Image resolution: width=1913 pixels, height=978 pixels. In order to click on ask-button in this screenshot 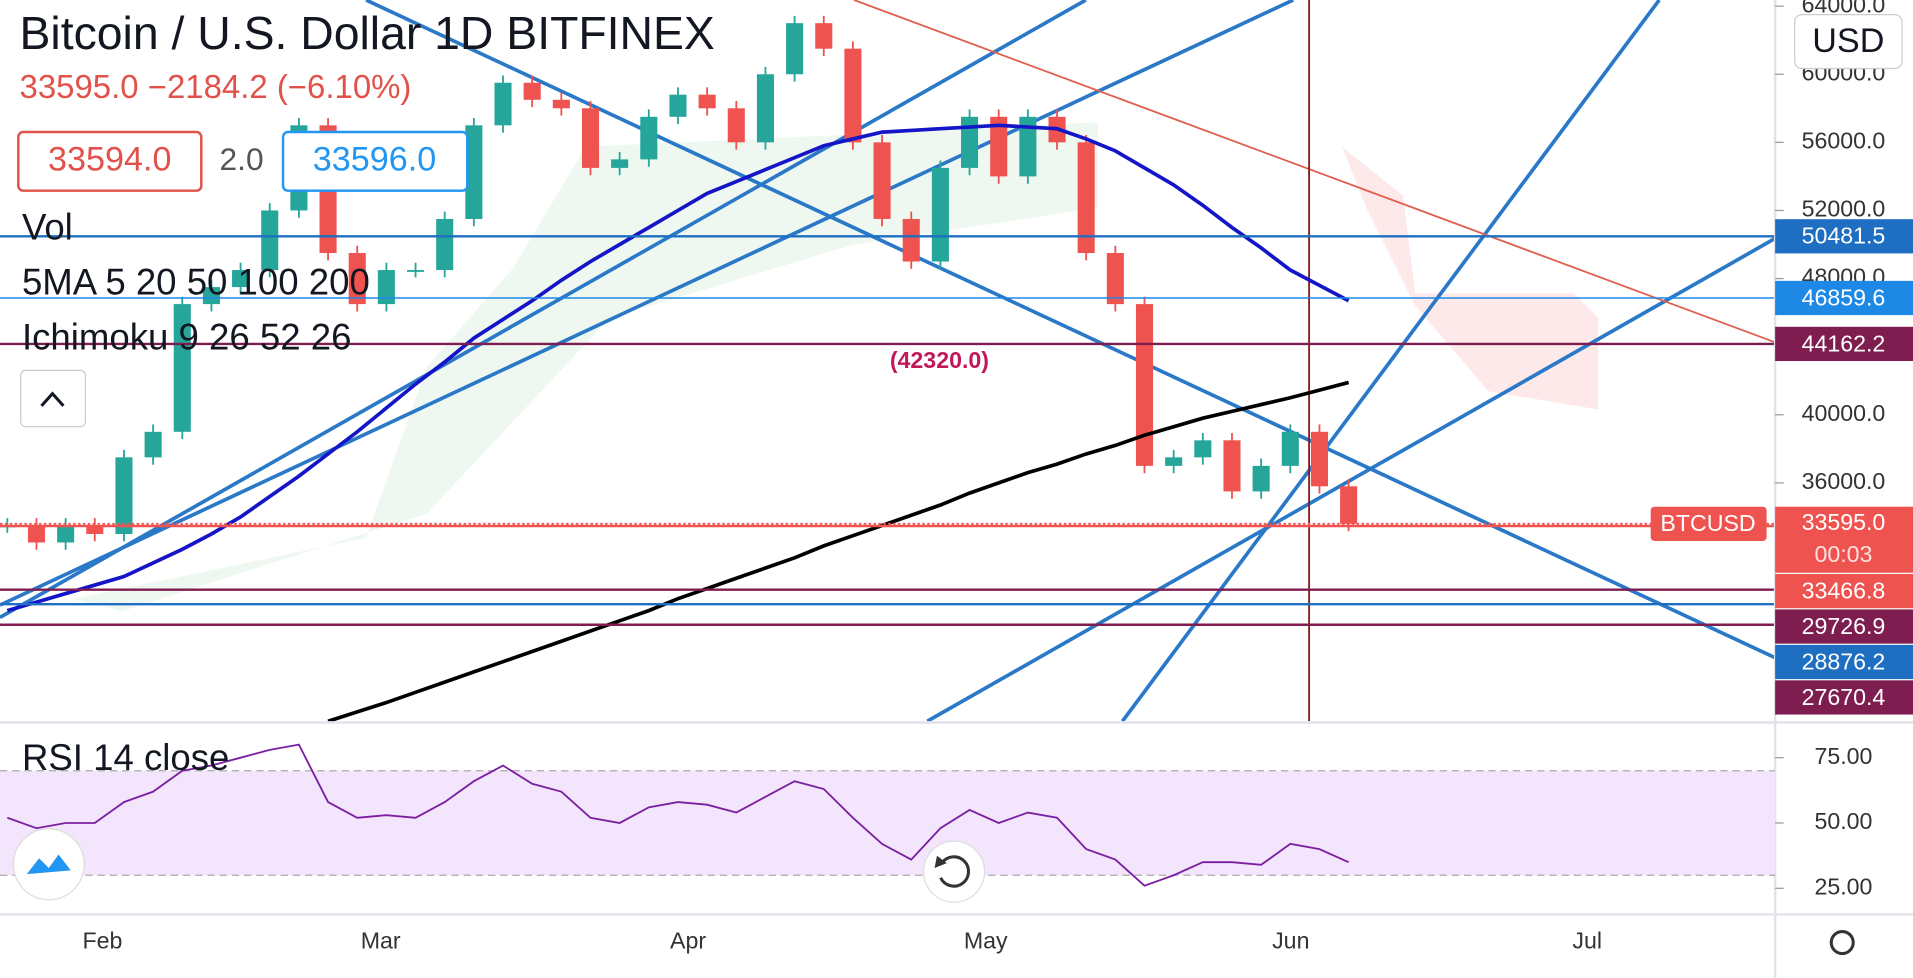, I will do `click(375, 161)`.